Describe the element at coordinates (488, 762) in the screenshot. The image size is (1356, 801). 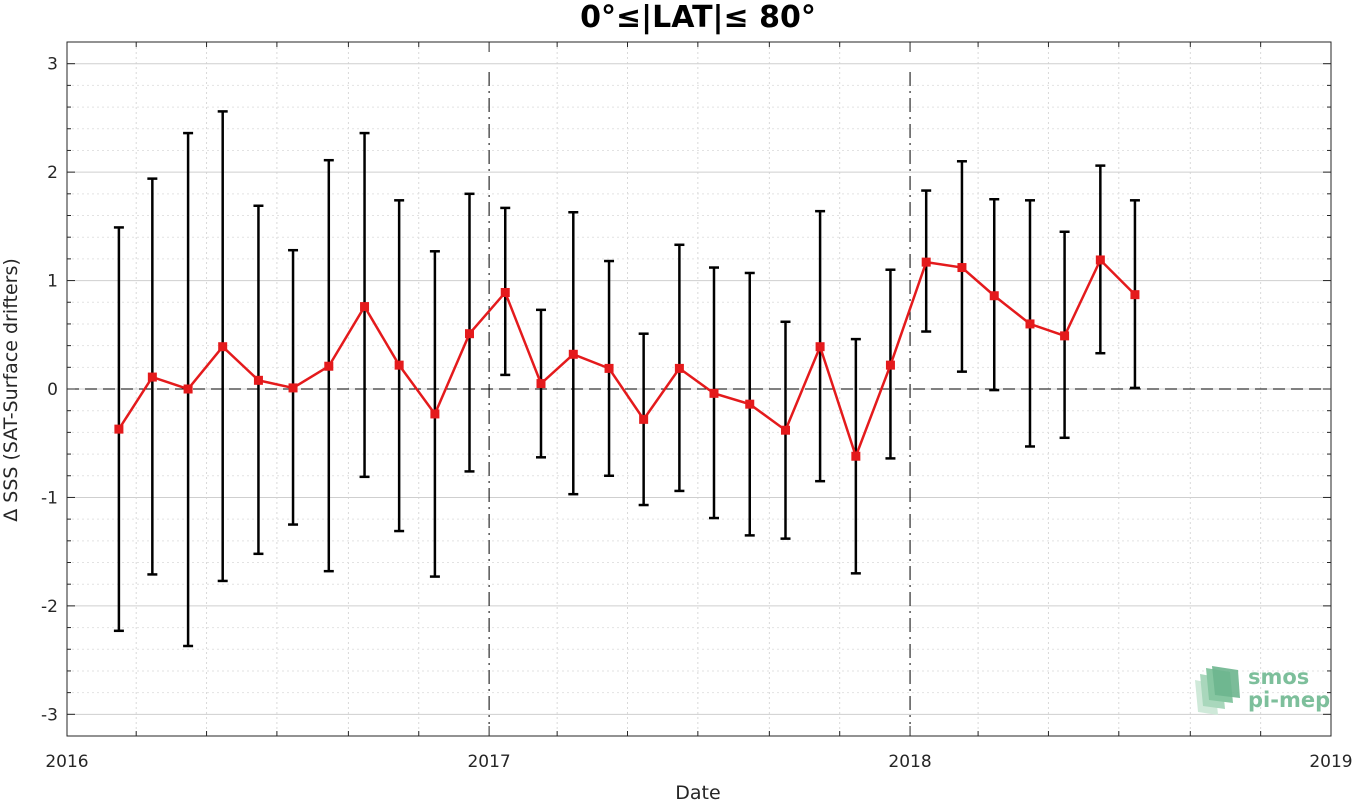
I see `x-tick-label: 2017` at that location.